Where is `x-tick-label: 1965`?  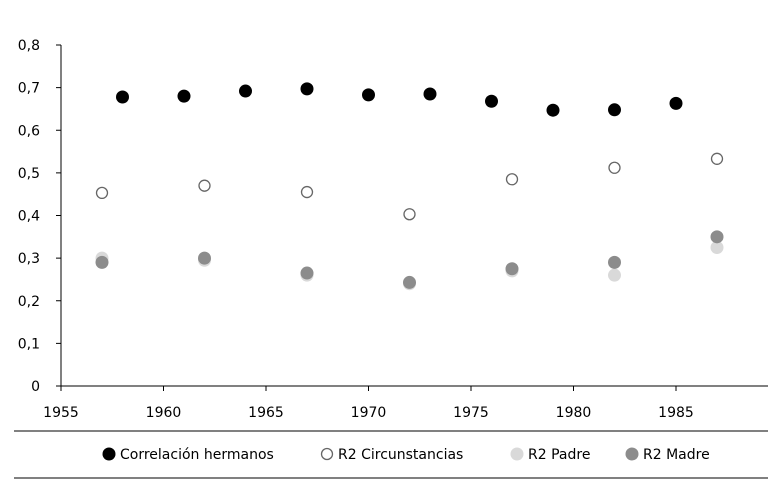
x-tick-label: 1965 is located at coordinates (266, 413).